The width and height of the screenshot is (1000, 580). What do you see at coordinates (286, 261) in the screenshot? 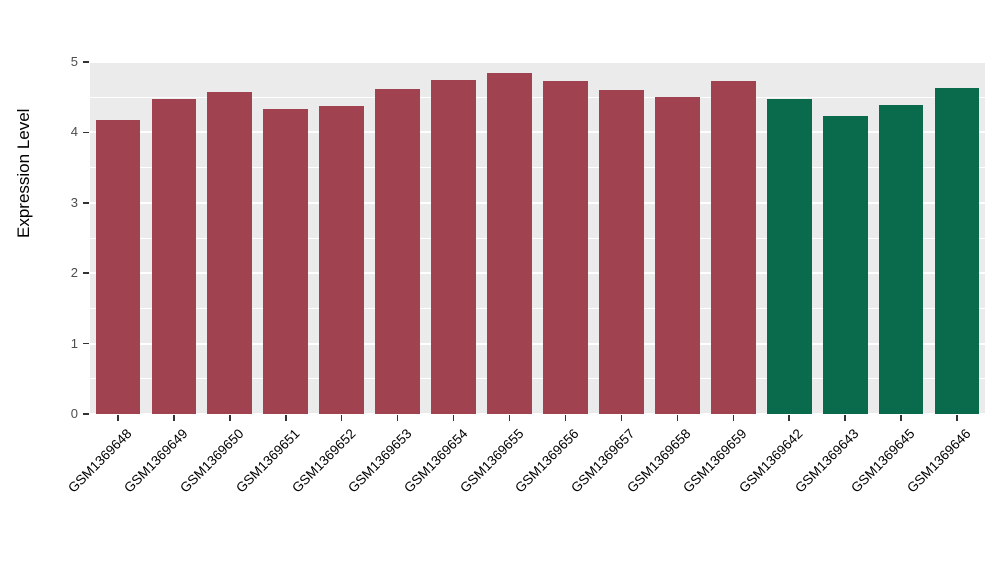
I see `bar-GSM1369651` at bounding box center [286, 261].